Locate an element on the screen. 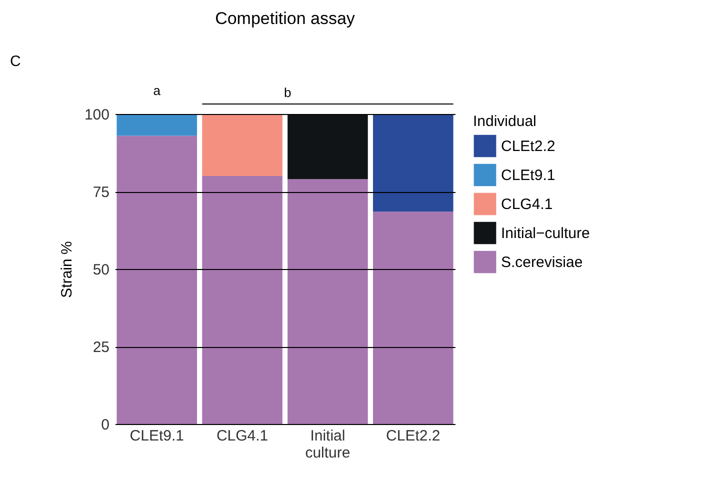  chart-title: Competition assay is located at coordinates (285, 18).